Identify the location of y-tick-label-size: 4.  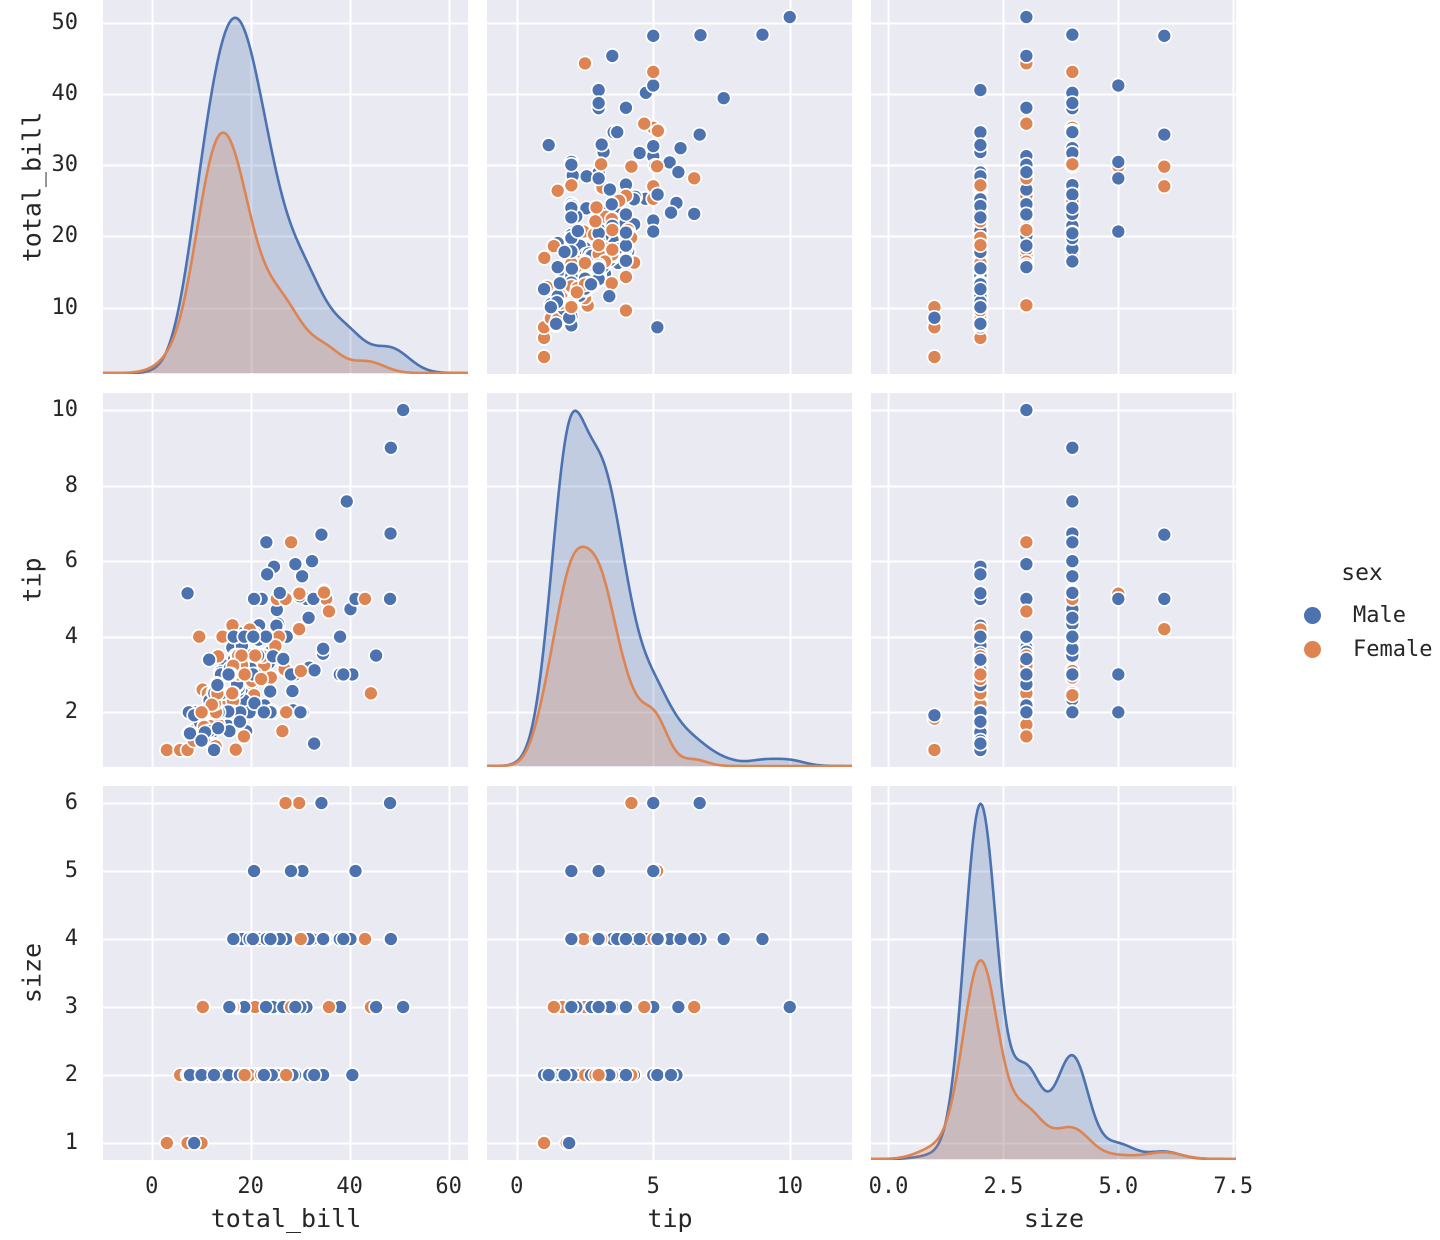
(71, 938).